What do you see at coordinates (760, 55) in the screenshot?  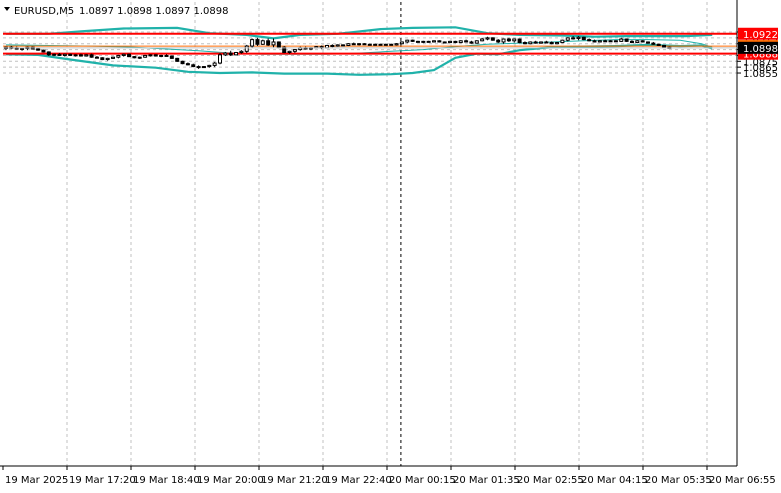 I see `price-tag-label: 1.0888` at bounding box center [760, 55].